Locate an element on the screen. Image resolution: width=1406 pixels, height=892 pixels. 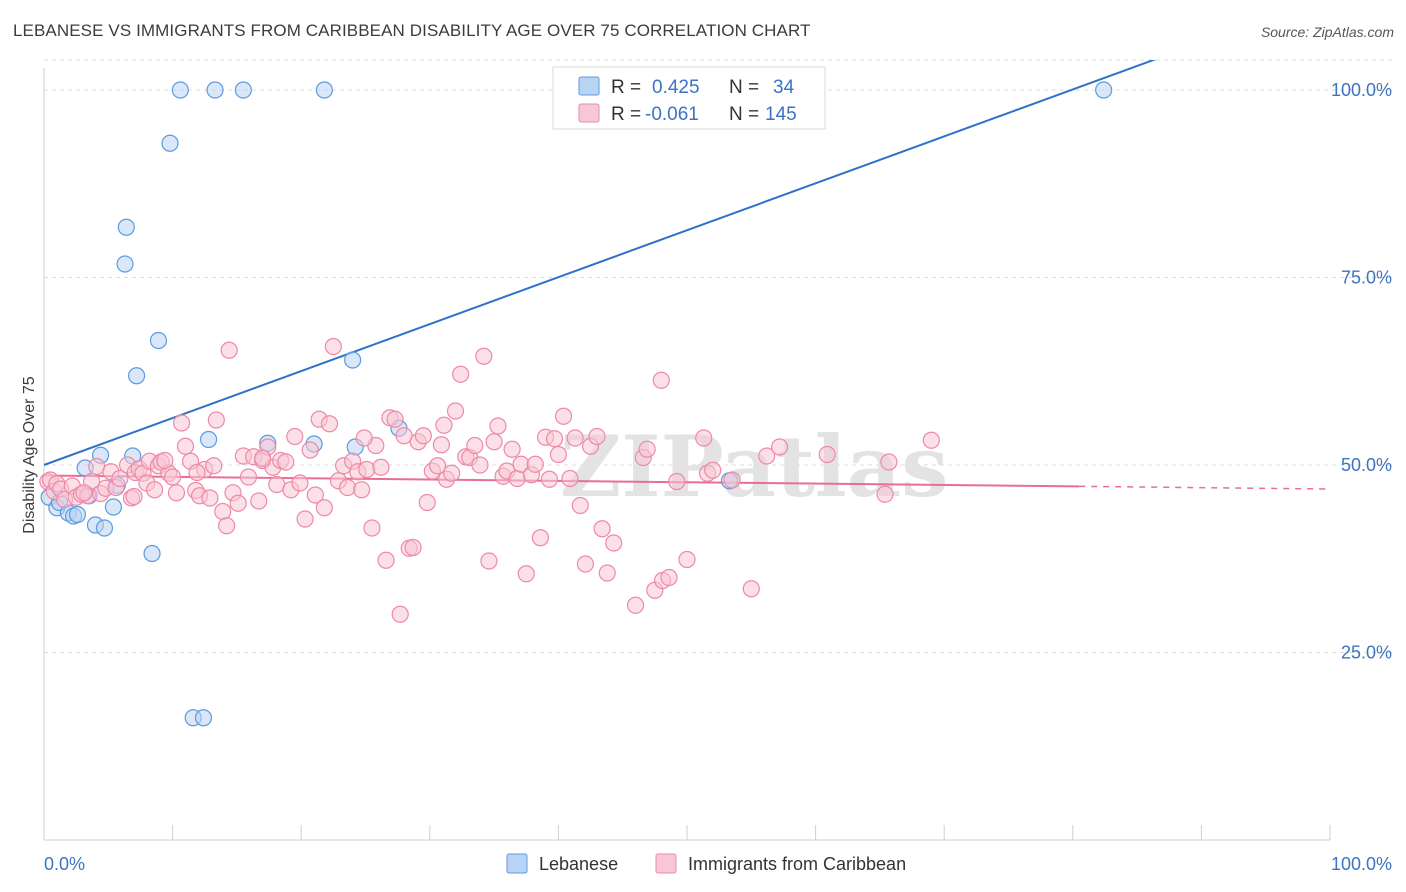
y-tick-label: 25.0% is located at coordinates (1366, 653).